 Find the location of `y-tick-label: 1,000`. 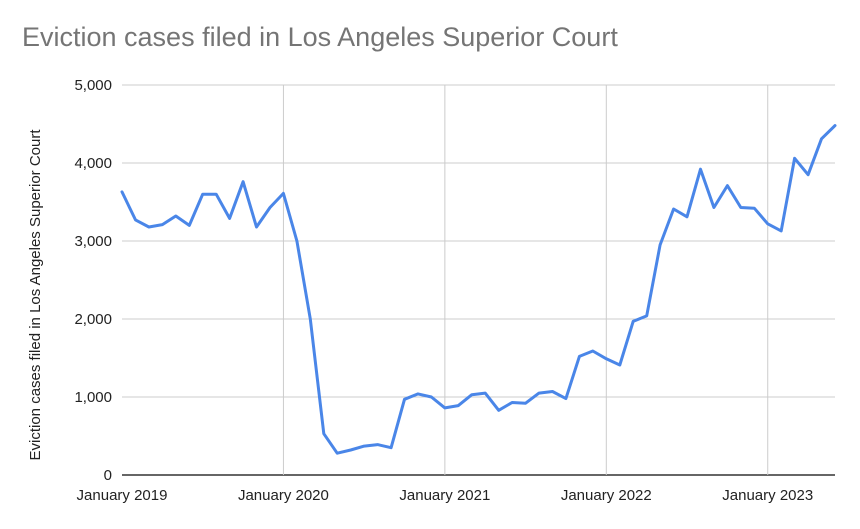

y-tick-label: 1,000 is located at coordinates (93, 397).